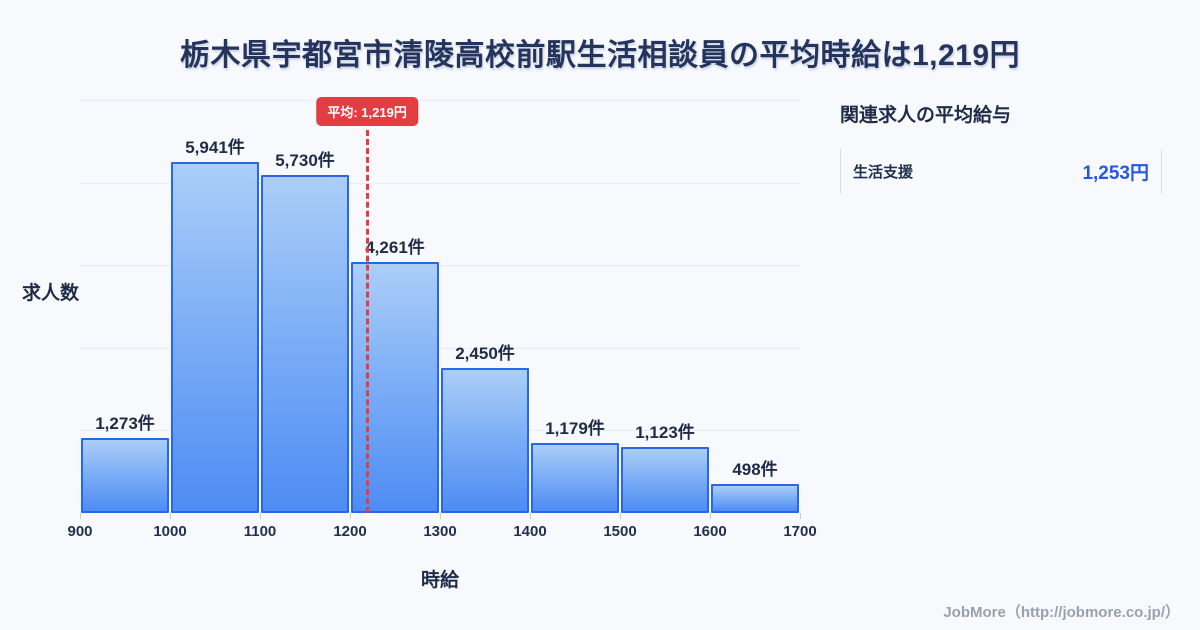  Describe the element at coordinates (51, 293) in the screenshot. I see `y-axis-label: 求人数` at that location.